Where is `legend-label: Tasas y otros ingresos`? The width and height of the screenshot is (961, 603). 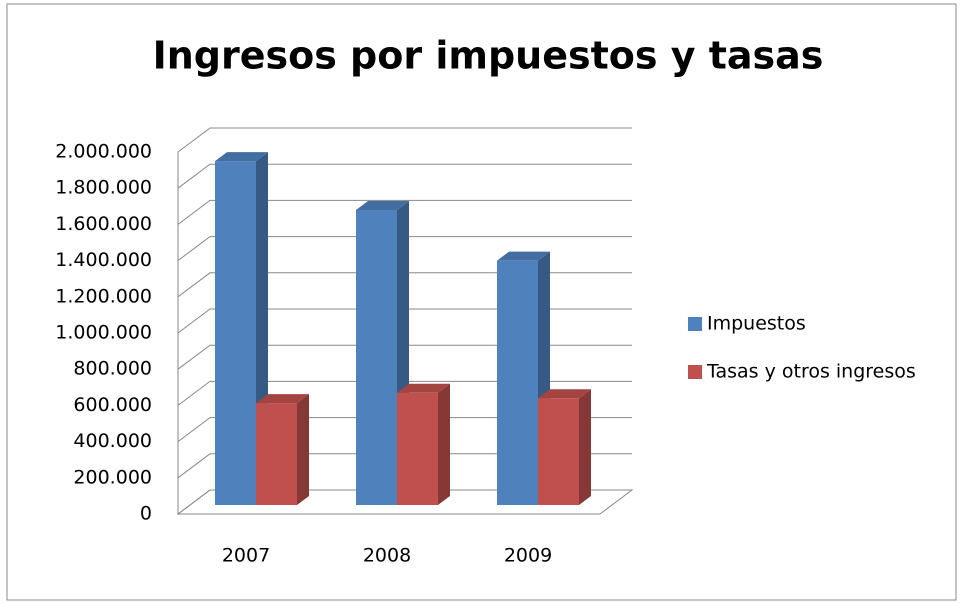
legend-label: Tasas y otros ingresos is located at coordinates (811, 372).